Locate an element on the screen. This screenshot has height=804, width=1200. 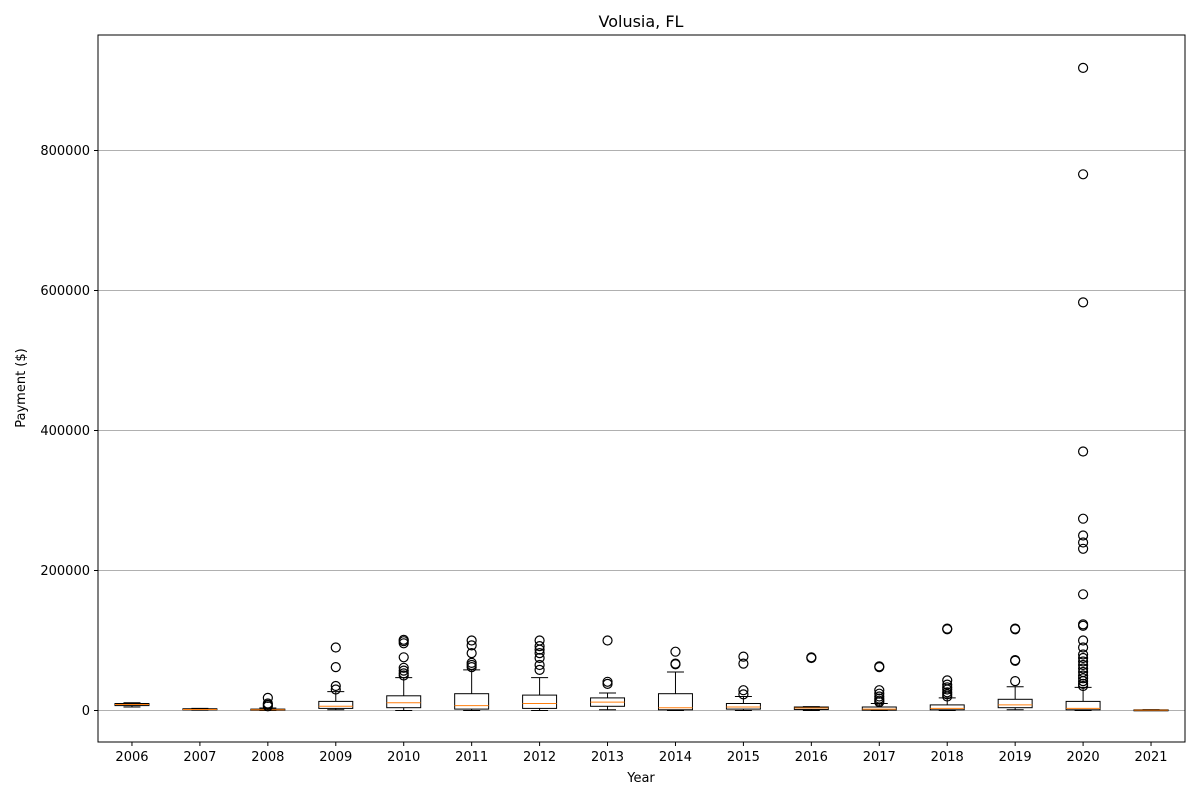
y-tick-label: 400000 is located at coordinates (65, 431).